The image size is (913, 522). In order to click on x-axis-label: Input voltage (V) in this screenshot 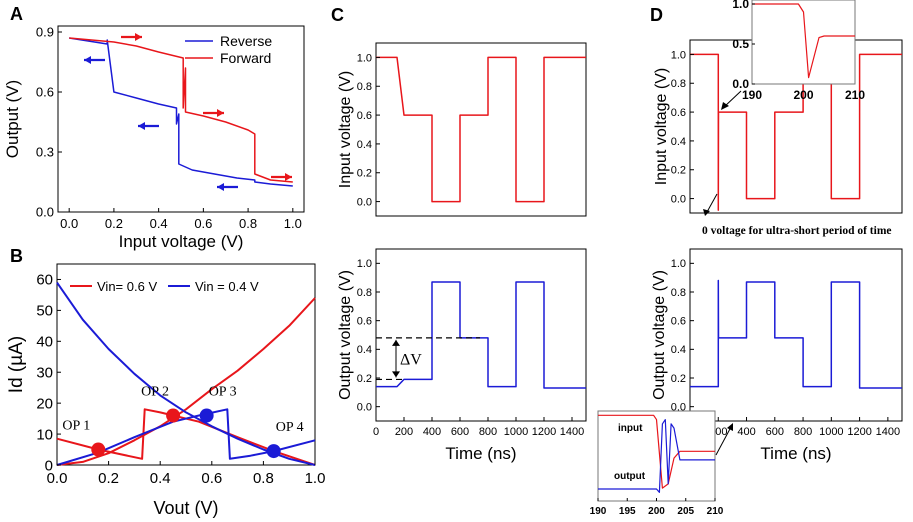, I will do `click(181, 241)`.